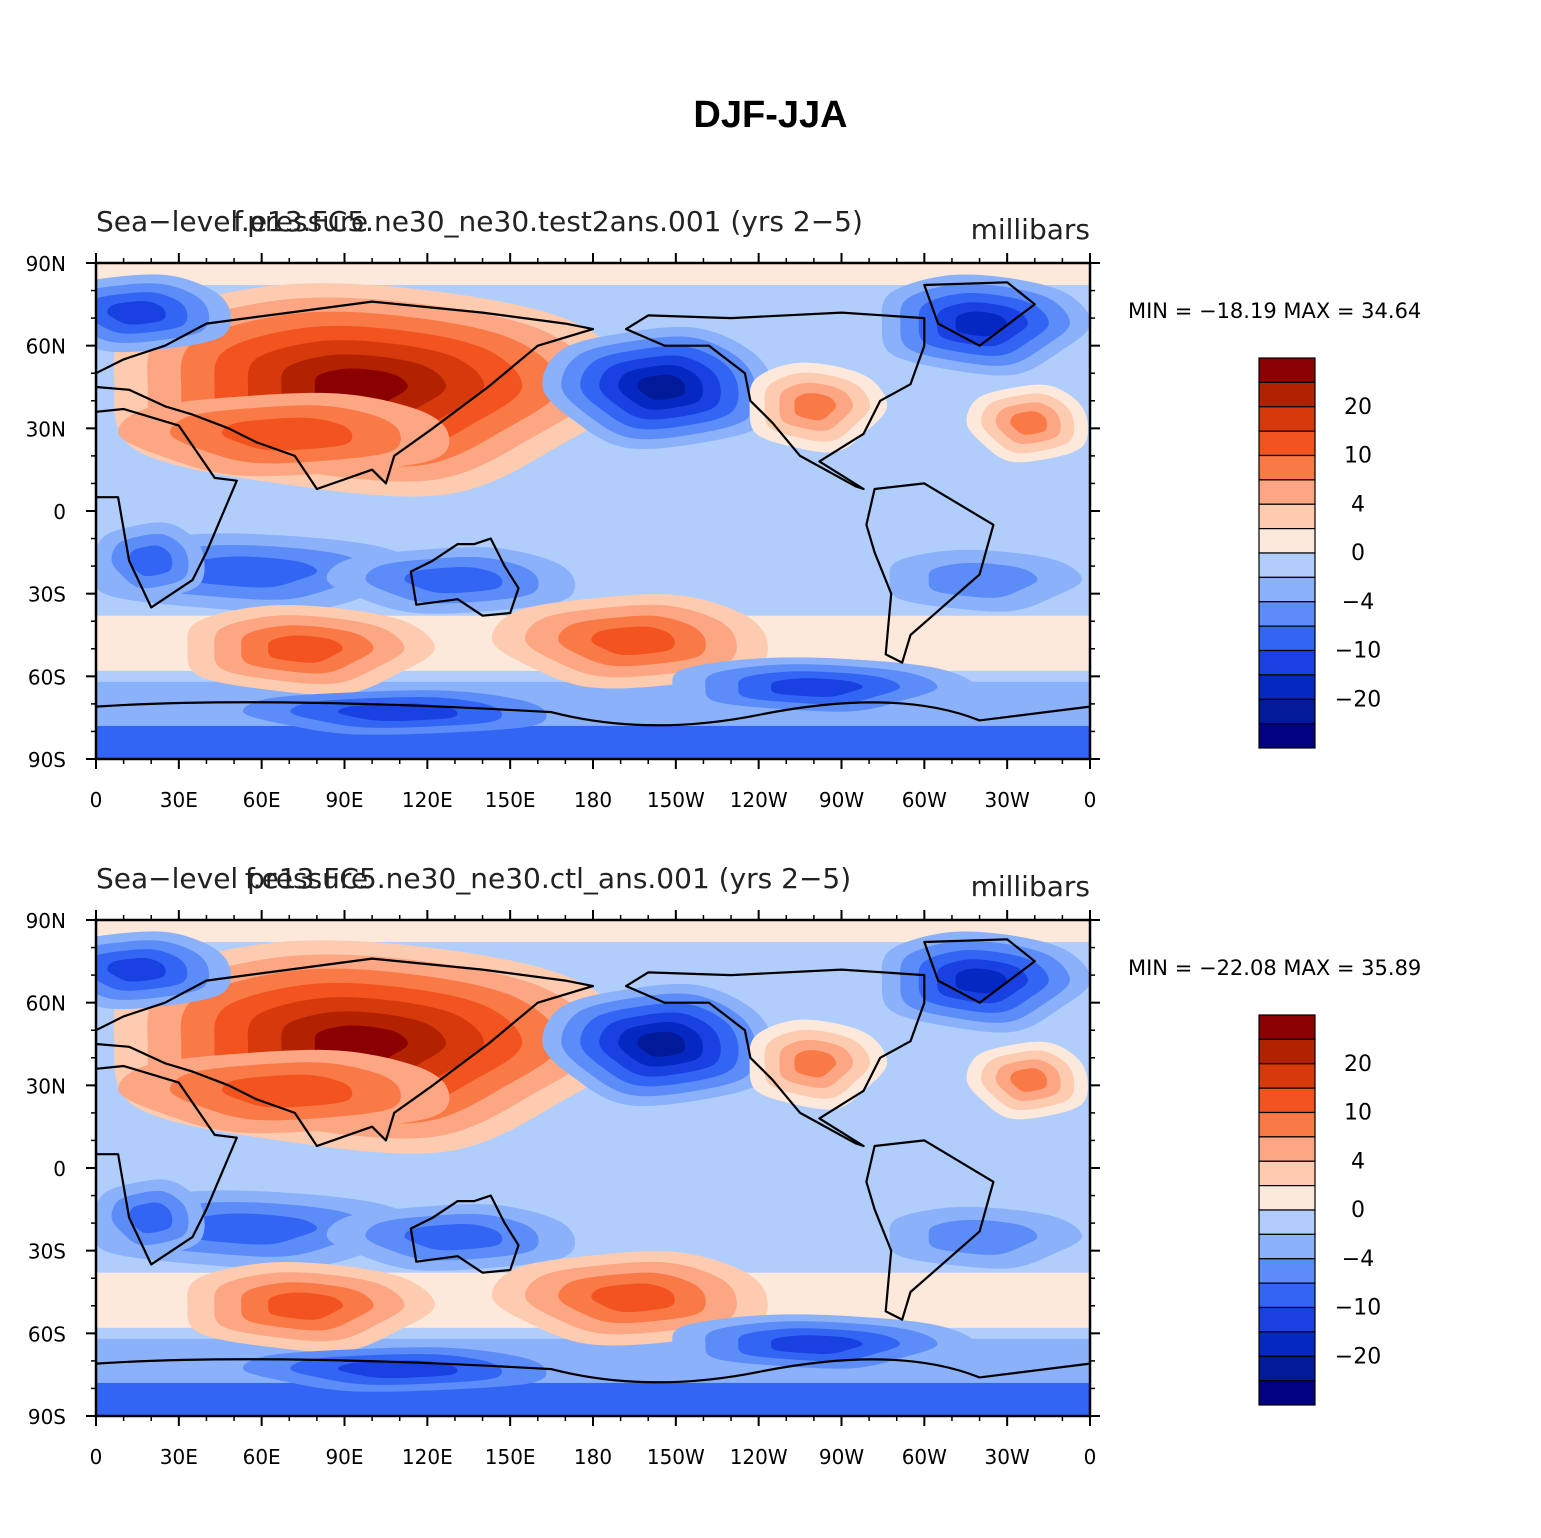 This screenshot has height=1538, width=1541. What do you see at coordinates (1358, 602) in the screenshot?
I see `colorbar-label: −4` at bounding box center [1358, 602].